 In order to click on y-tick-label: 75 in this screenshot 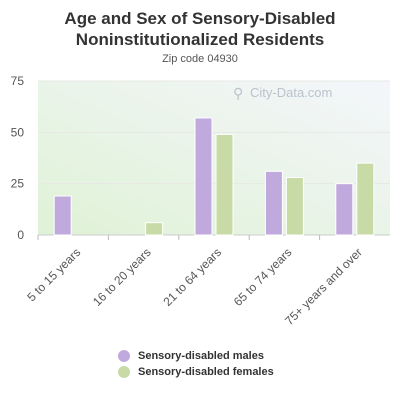, I will do `click(18, 81)`.